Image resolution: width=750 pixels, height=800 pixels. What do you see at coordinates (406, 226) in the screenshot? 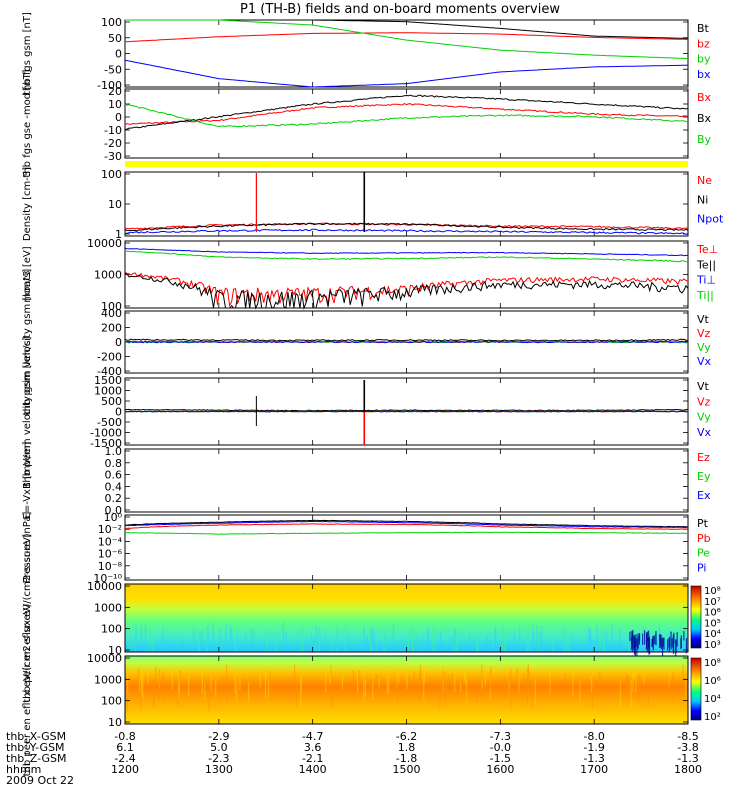
I see `series-line-Ne` at bounding box center [406, 226].